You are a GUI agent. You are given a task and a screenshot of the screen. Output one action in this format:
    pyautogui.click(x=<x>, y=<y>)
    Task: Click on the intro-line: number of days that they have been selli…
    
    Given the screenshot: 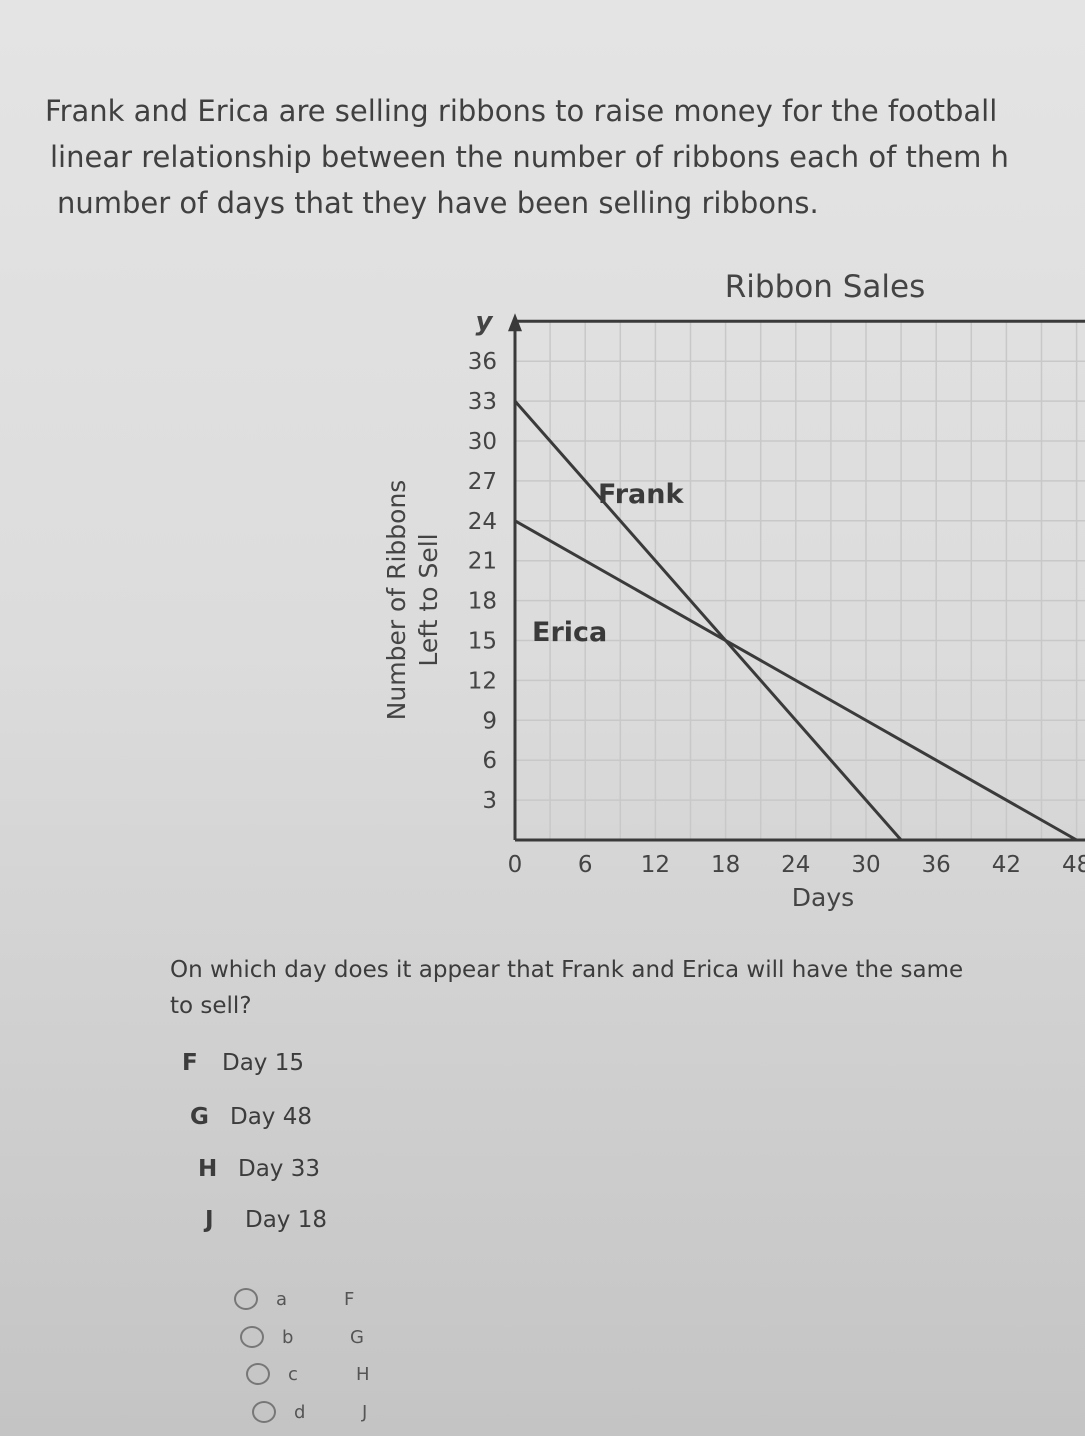 What is the action you would take?
    pyautogui.click(x=438, y=203)
    